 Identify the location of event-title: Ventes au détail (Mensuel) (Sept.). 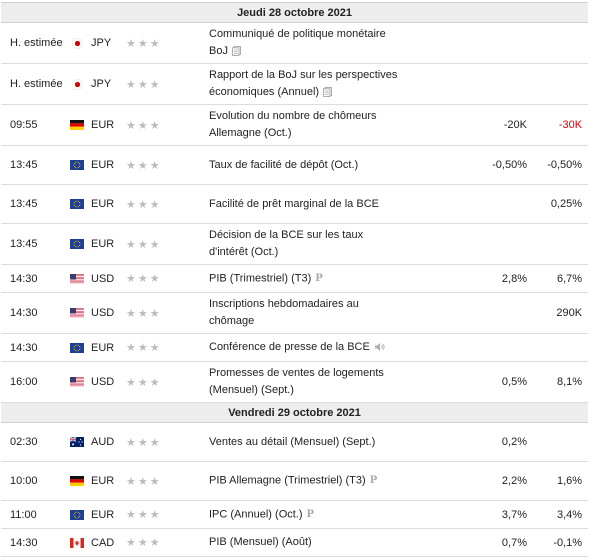
(304, 442).